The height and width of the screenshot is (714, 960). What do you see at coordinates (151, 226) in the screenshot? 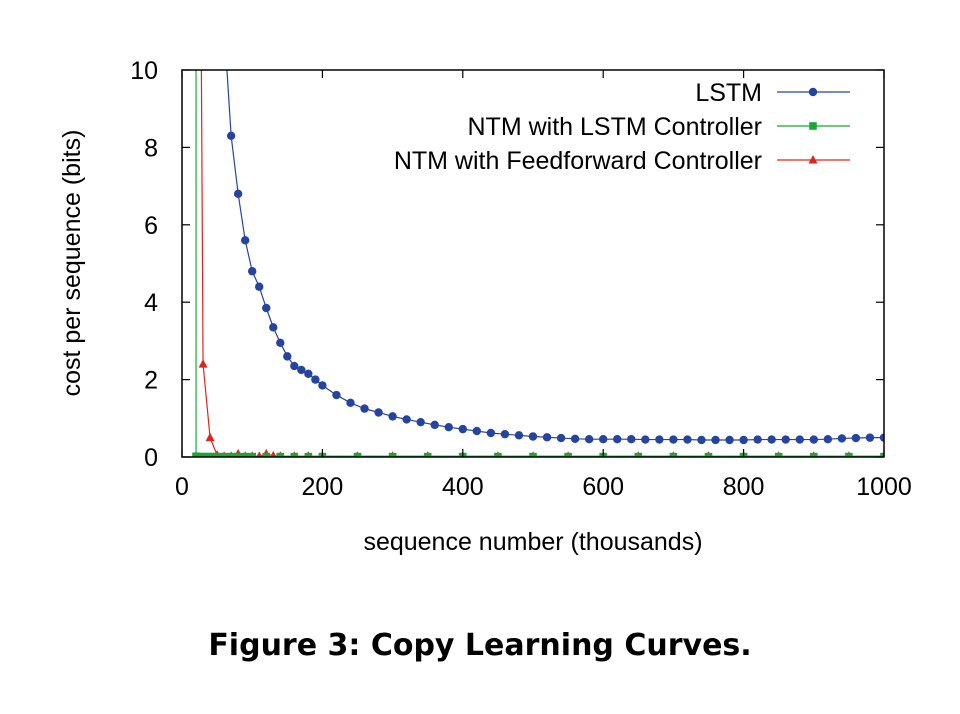
I see `y-tick-label: 6` at bounding box center [151, 226].